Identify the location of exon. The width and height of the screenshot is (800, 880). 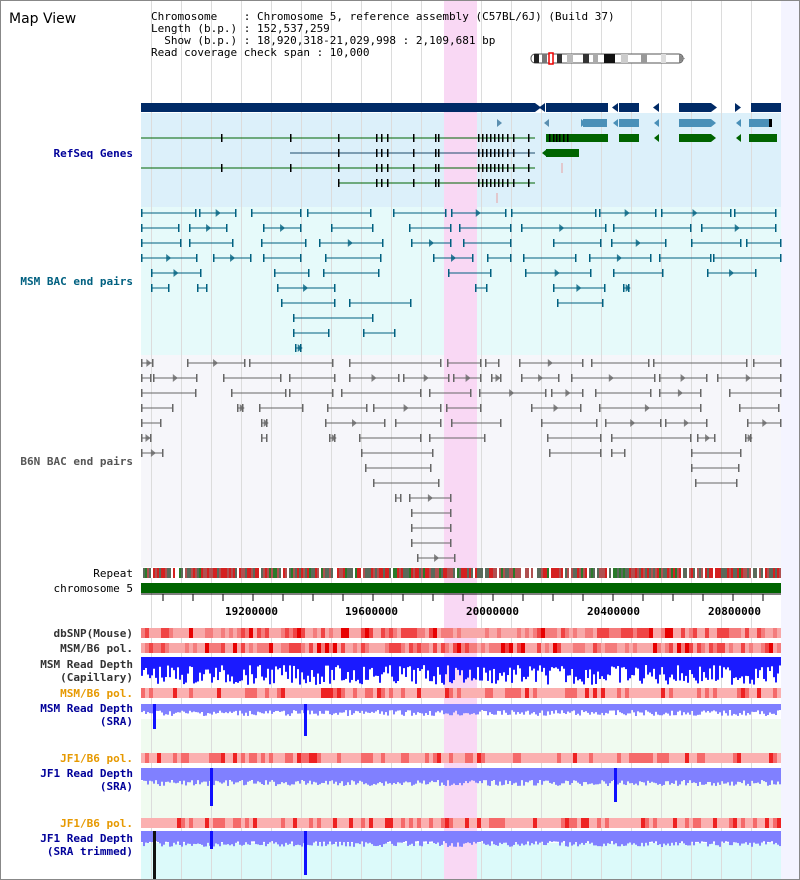
(770, 123).